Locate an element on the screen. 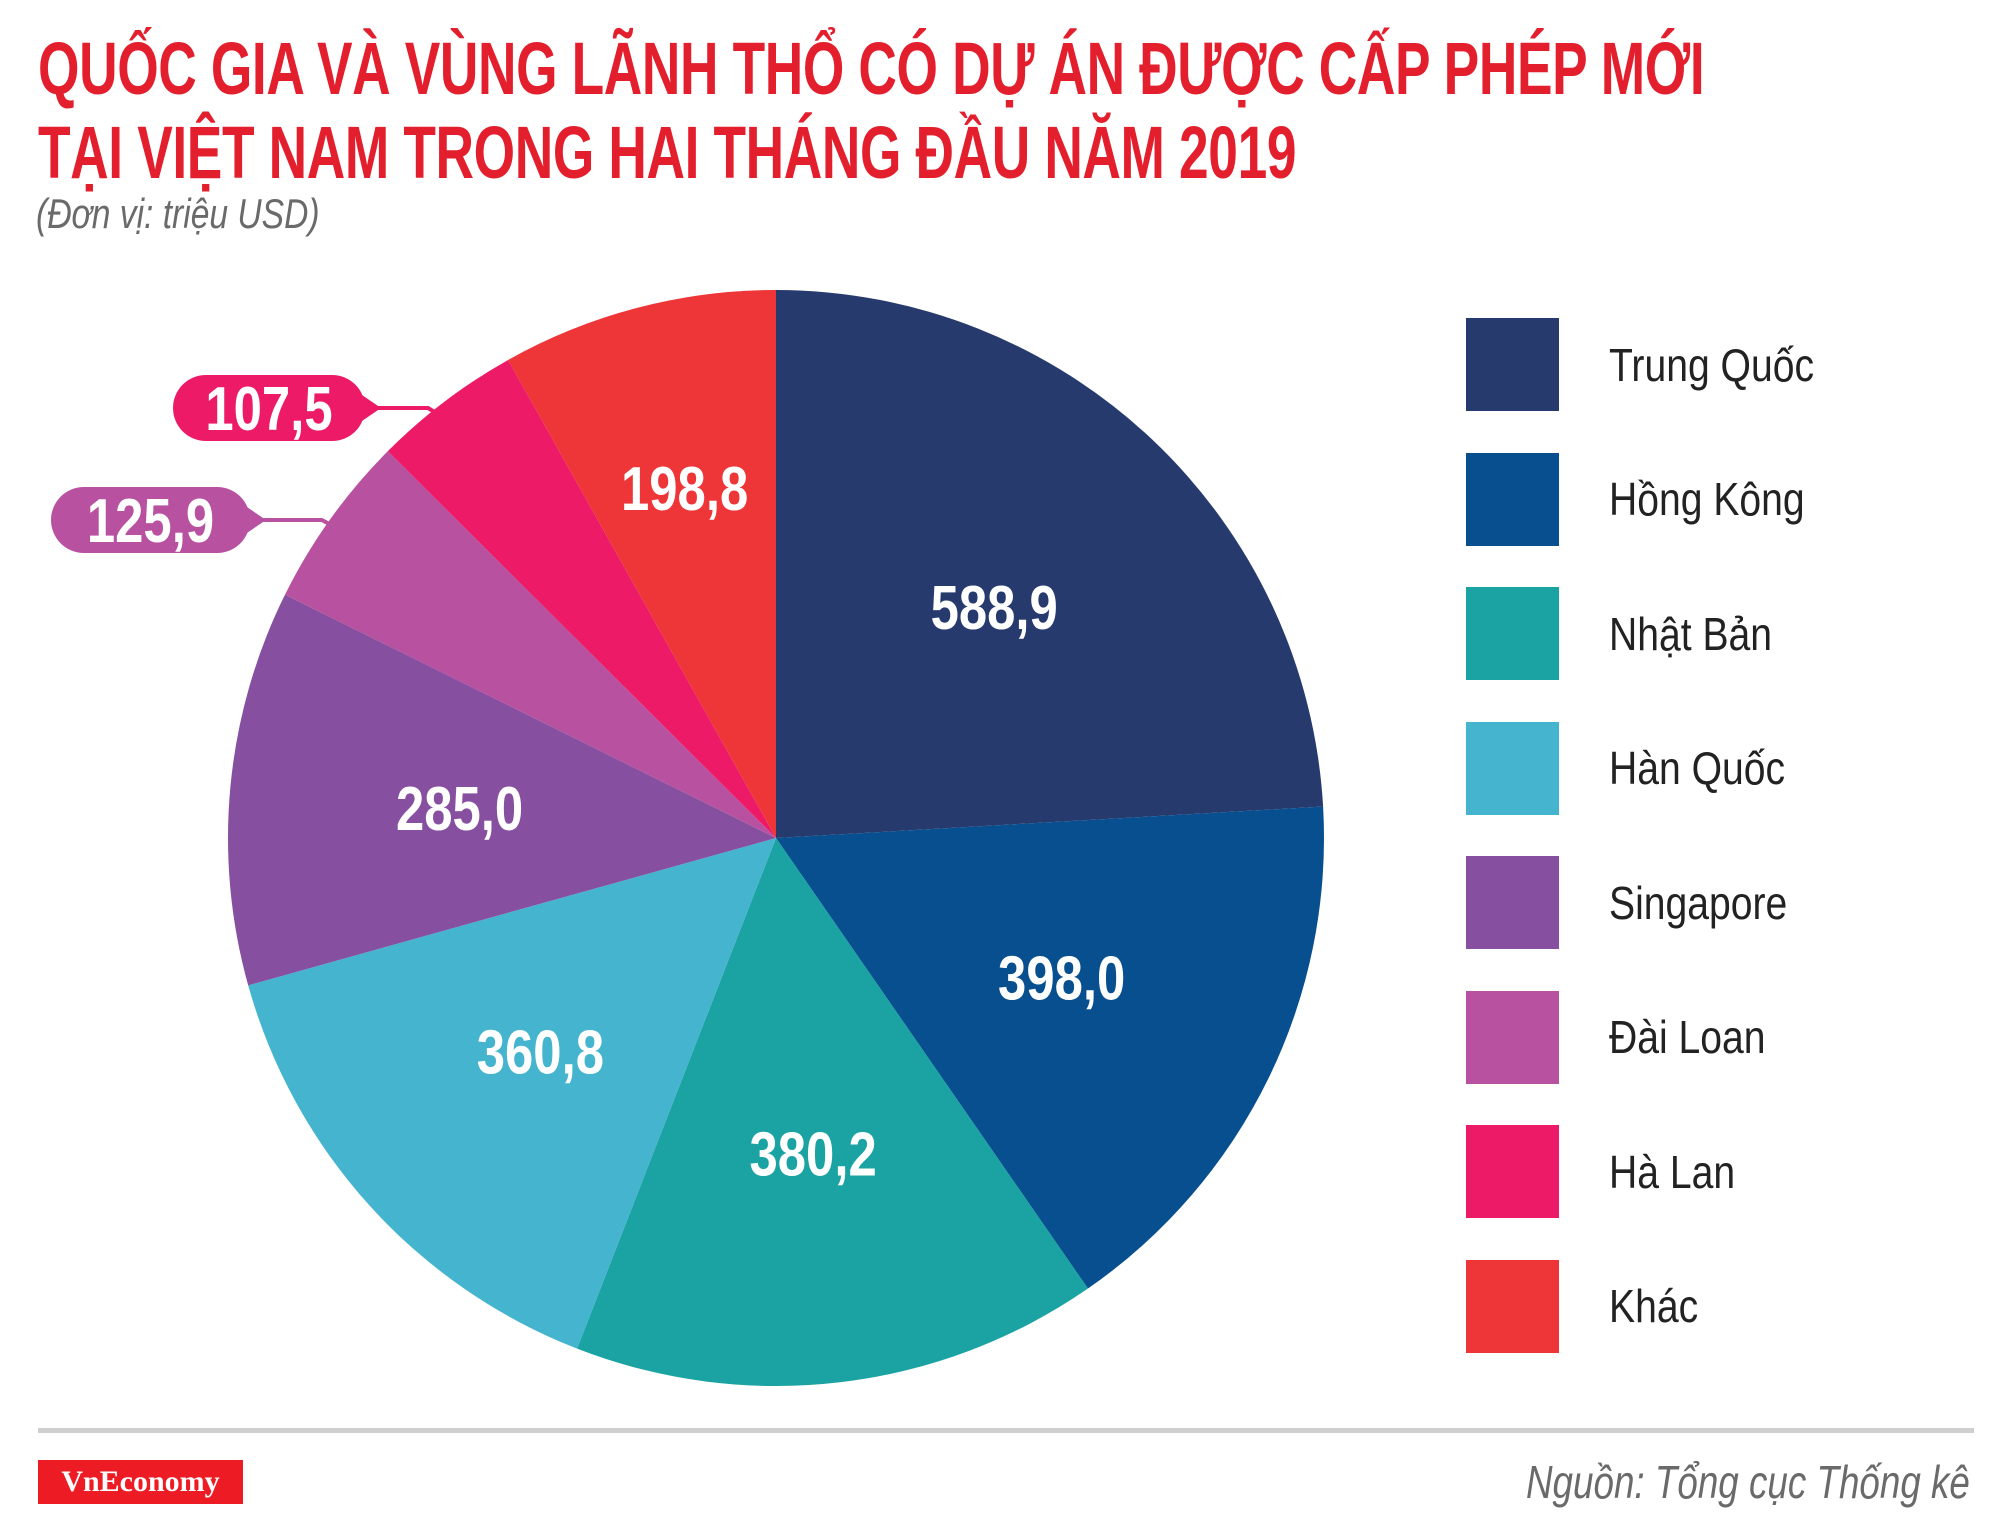 This screenshot has height=1514, width=2000. legend-item: Trung Quốc is located at coordinates (1658, 364).